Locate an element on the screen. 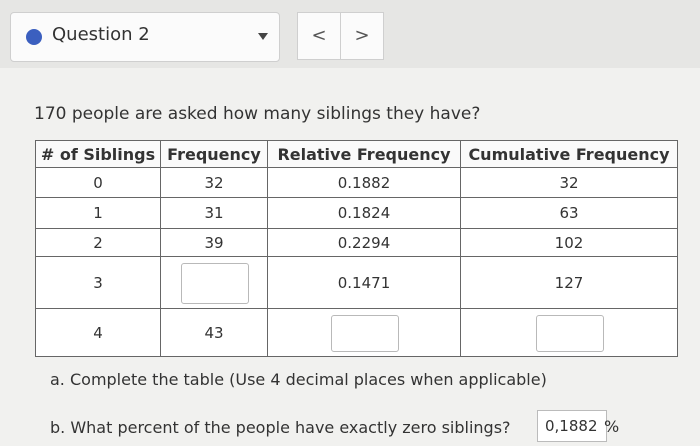 The height and width of the screenshot is (446, 700). next-button: > is located at coordinates (362, 36).